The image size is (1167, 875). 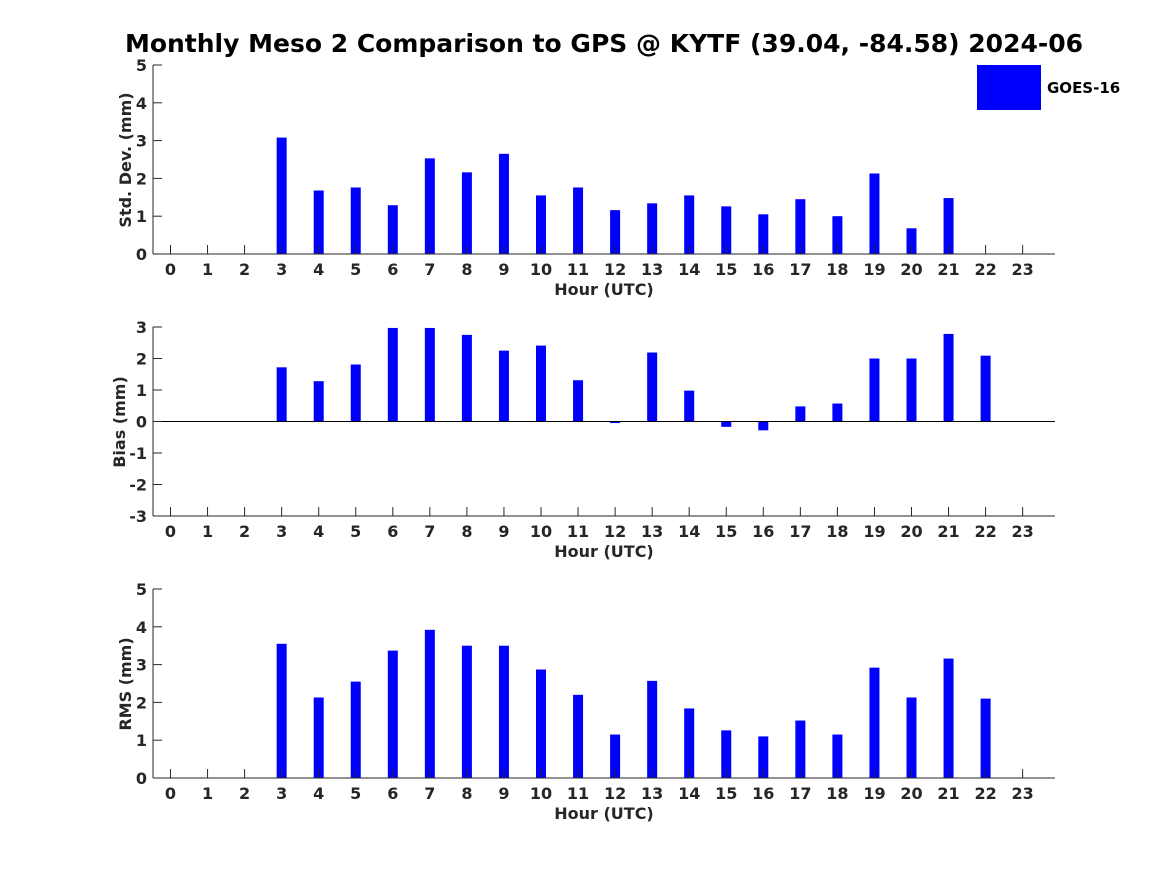 I want to click on std-dev-xtick-label: 21, so click(x=948, y=269).